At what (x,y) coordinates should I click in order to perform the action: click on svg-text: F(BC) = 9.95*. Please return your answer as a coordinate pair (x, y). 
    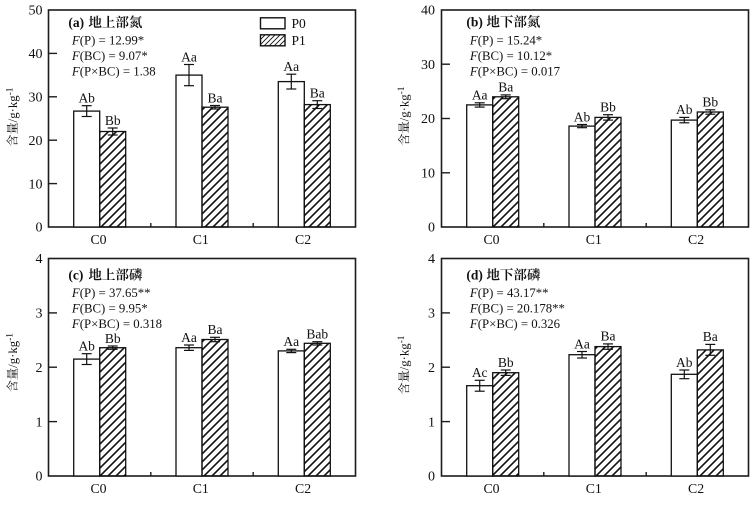
    Looking at the image, I should click on (109, 309).